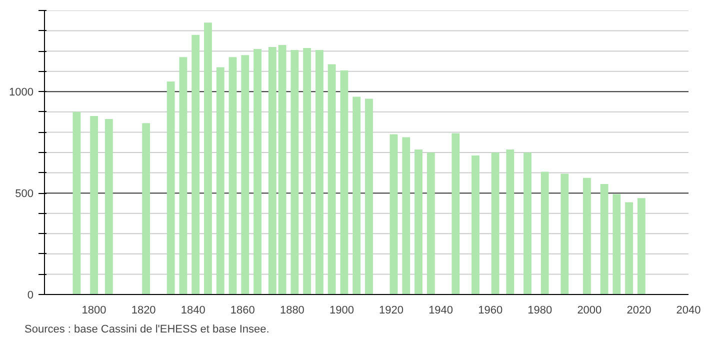 The height and width of the screenshot is (340, 710). What do you see at coordinates (242, 310) in the screenshot?
I see `x-tick-label: 1860` at bounding box center [242, 310].